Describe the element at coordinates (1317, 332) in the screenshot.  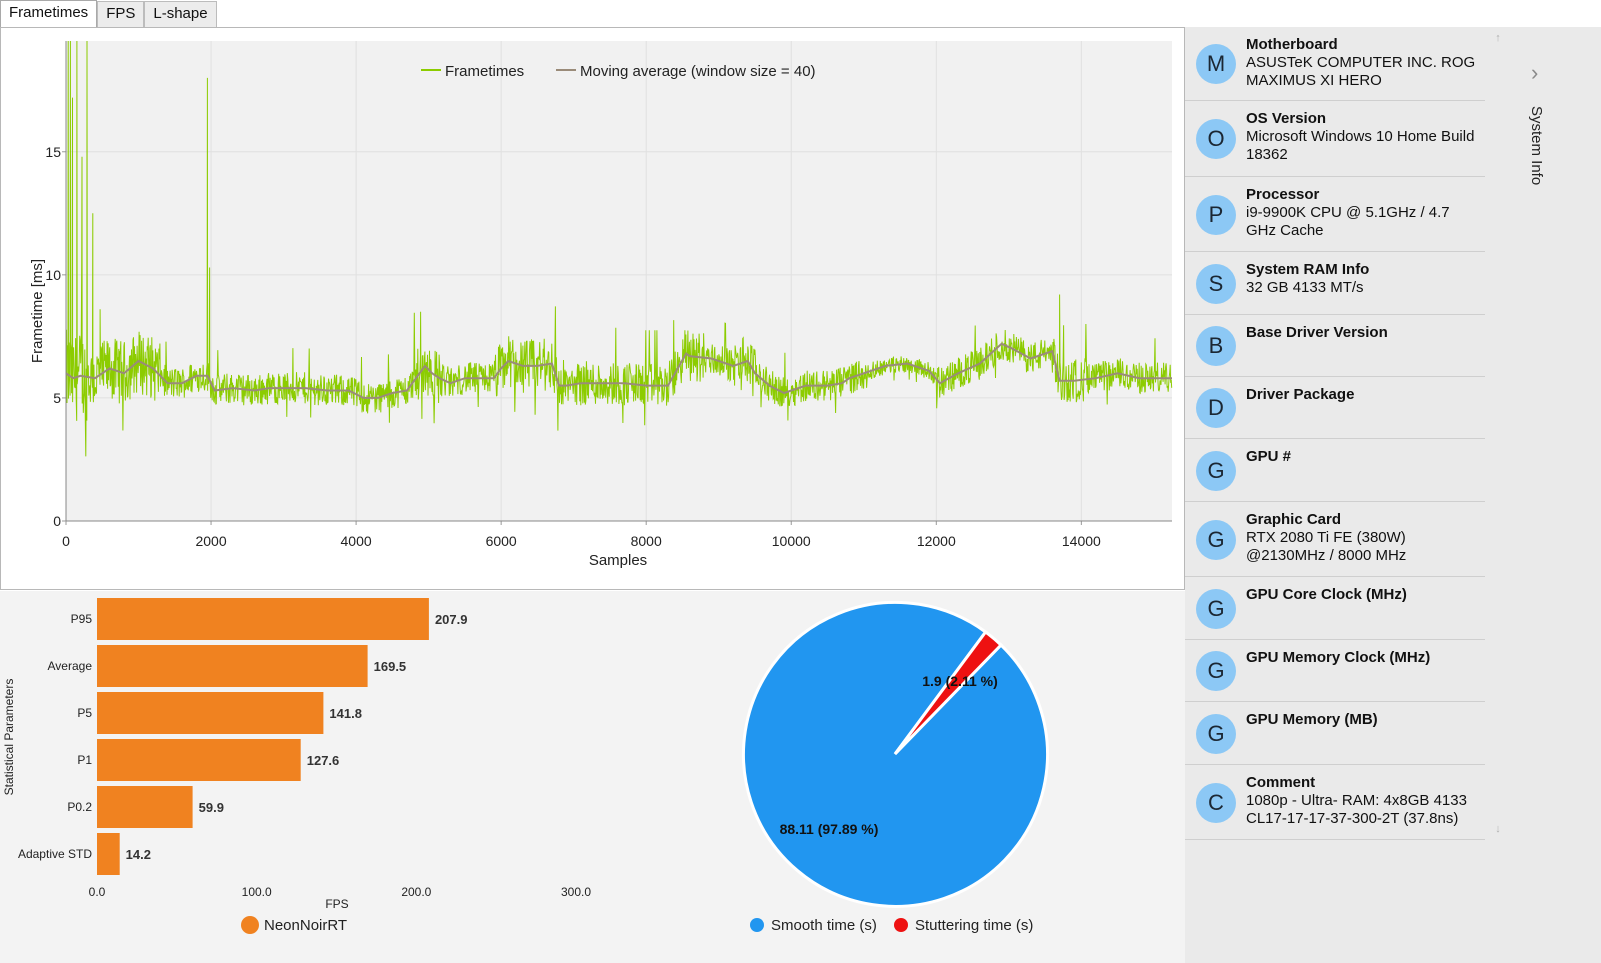
I see `system-info-title: Base Driver Version` at that location.